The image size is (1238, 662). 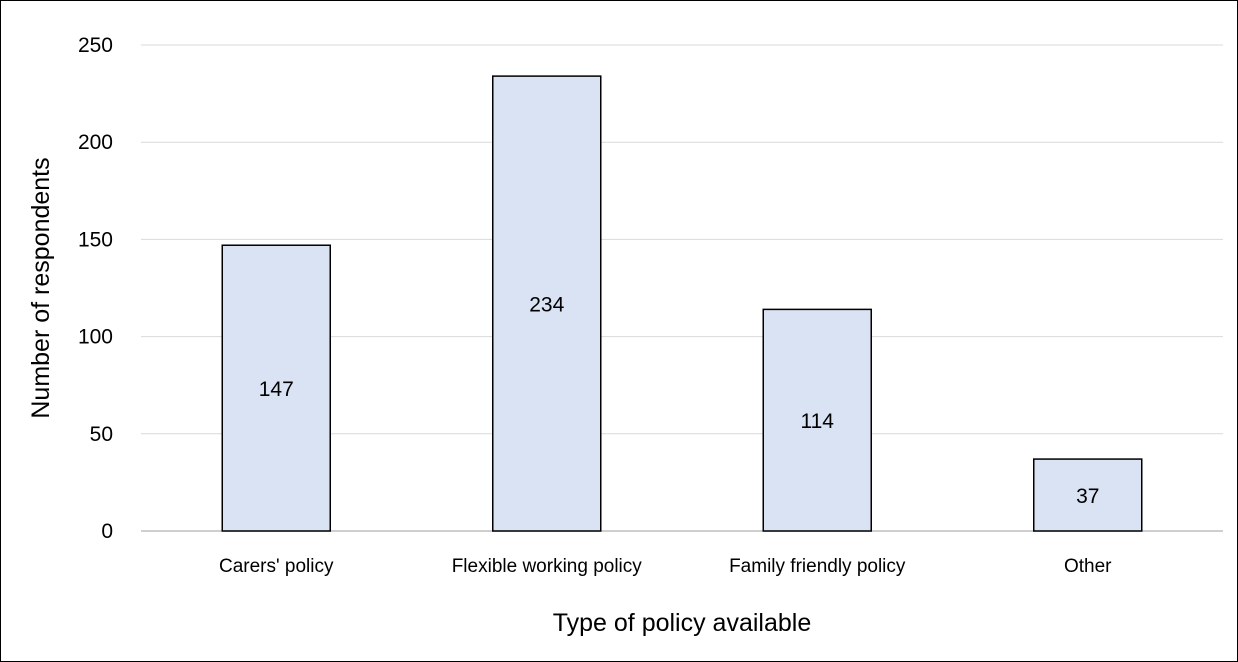 I want to click on y-tick-label: 250, so click(x=95, y=45).